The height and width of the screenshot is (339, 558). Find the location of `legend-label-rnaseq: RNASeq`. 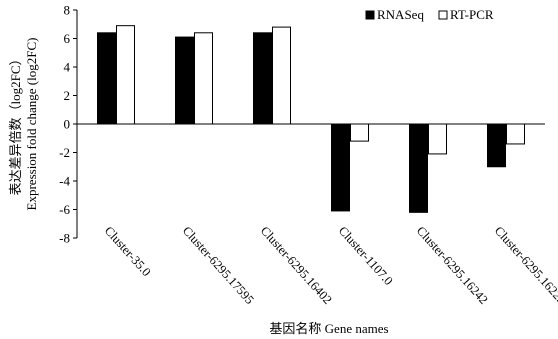

legend-label-rnaseq: RNASeq is located at coordinates (400, 14).